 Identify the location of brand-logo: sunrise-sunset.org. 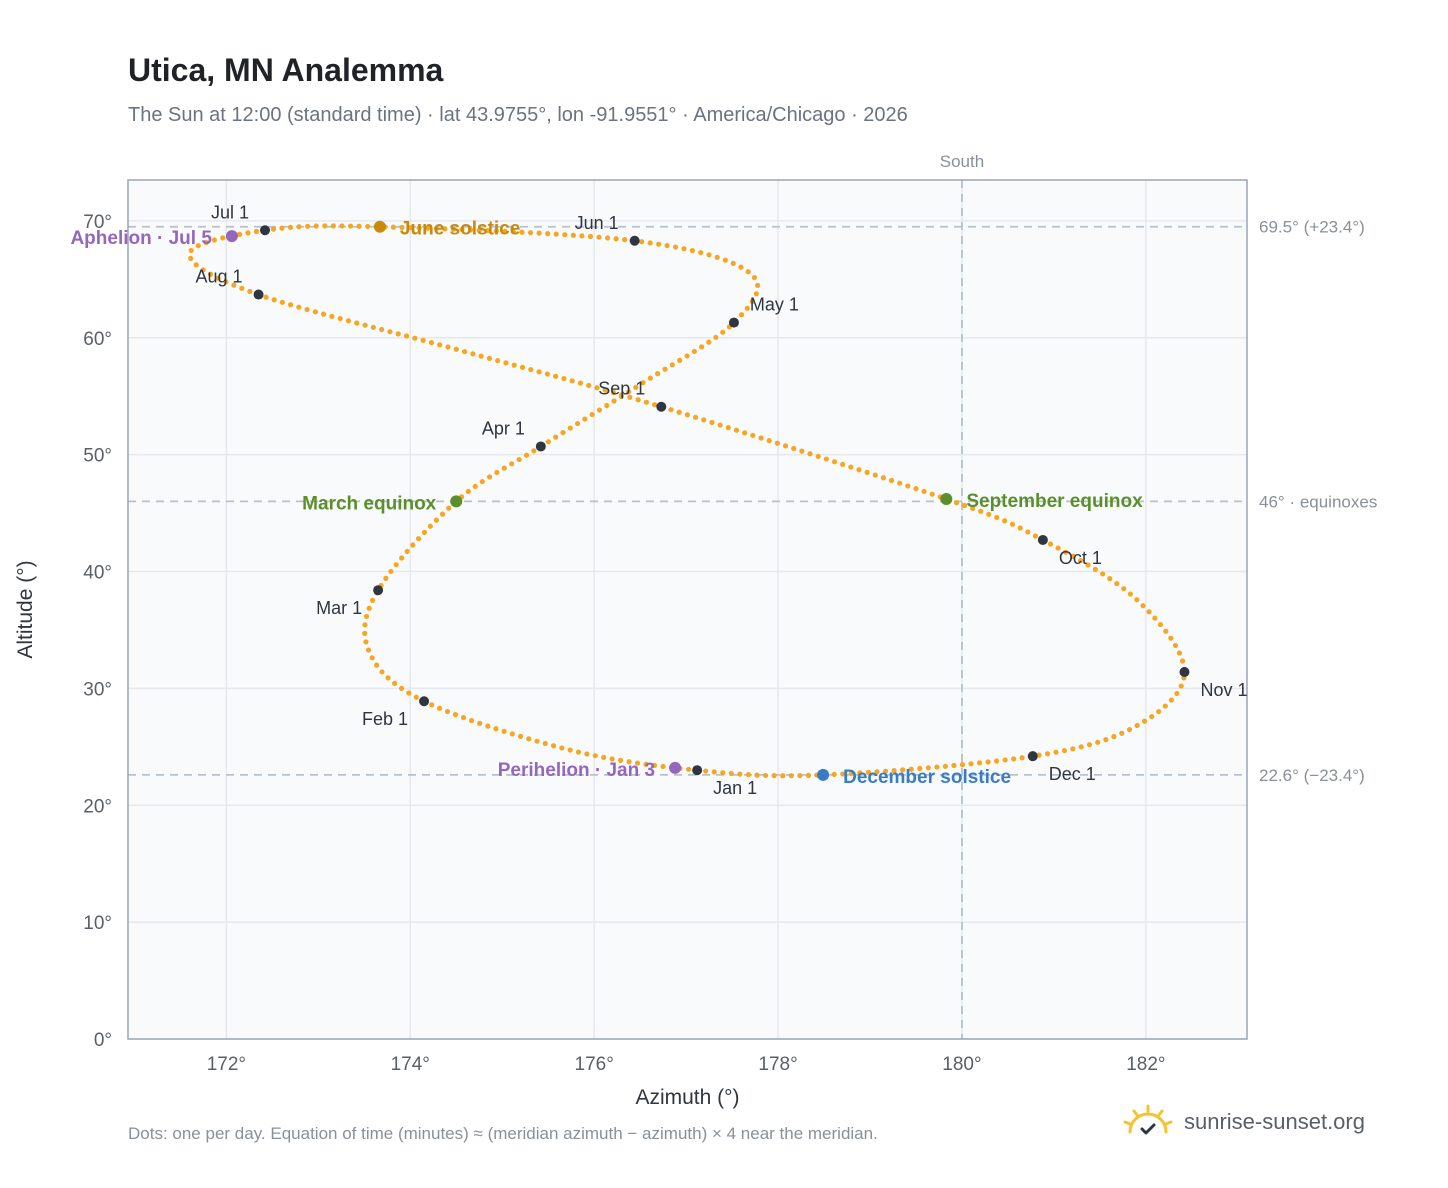
(1242, 1122).